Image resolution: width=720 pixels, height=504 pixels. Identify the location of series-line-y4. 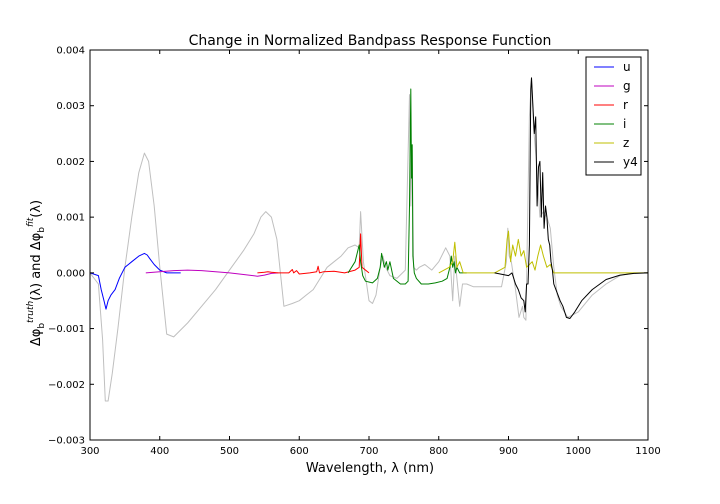
(571, 198).